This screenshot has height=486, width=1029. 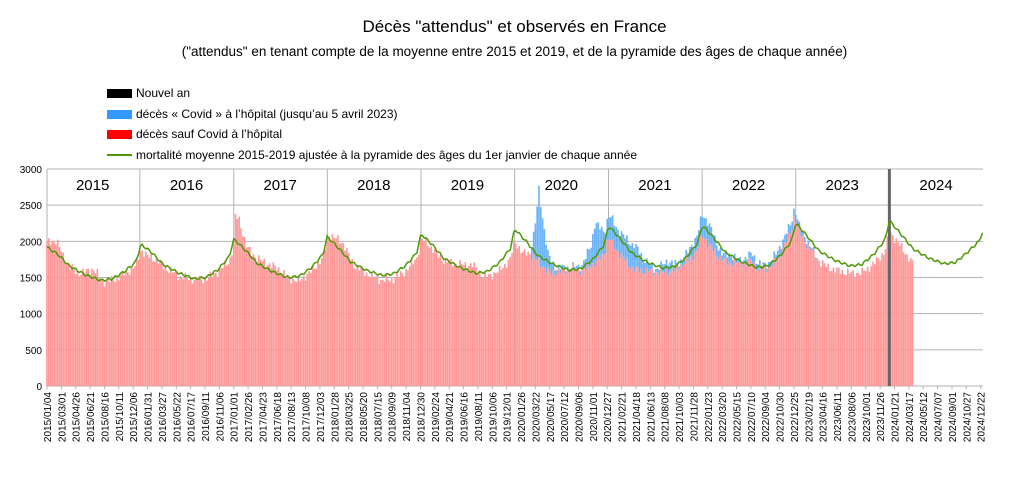 What do you see at coordinates (149, 417) in the screenshot?
I see `x-tick-label: 2016/01/31` at bounding box center [149, 417].